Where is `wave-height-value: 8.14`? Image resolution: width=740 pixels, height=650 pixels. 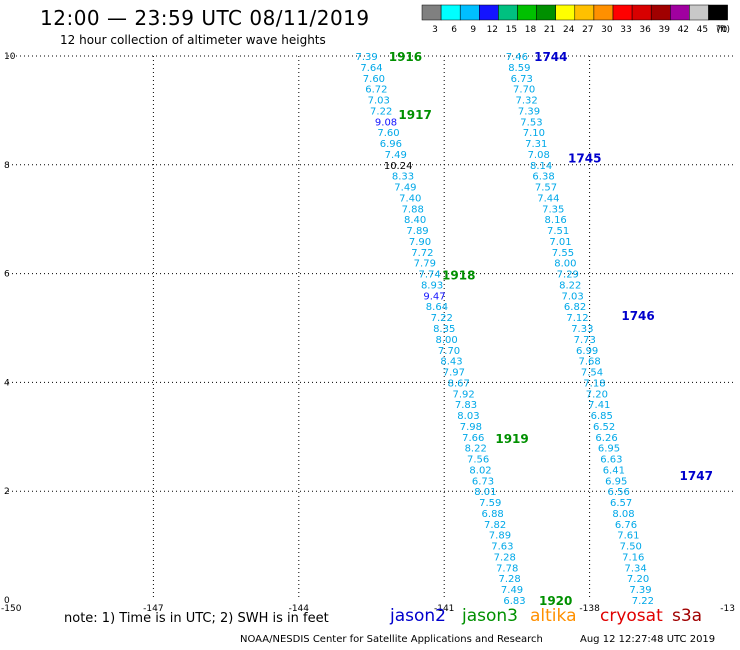 wave-height-value: 8.14 is located at coordinates (541, 166).